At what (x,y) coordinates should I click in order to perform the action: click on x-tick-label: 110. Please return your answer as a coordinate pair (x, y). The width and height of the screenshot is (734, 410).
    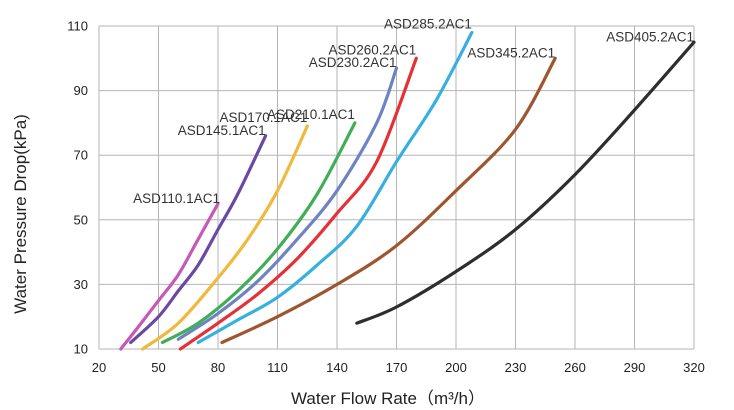
    Looking at the image, I should click on (277, 367).